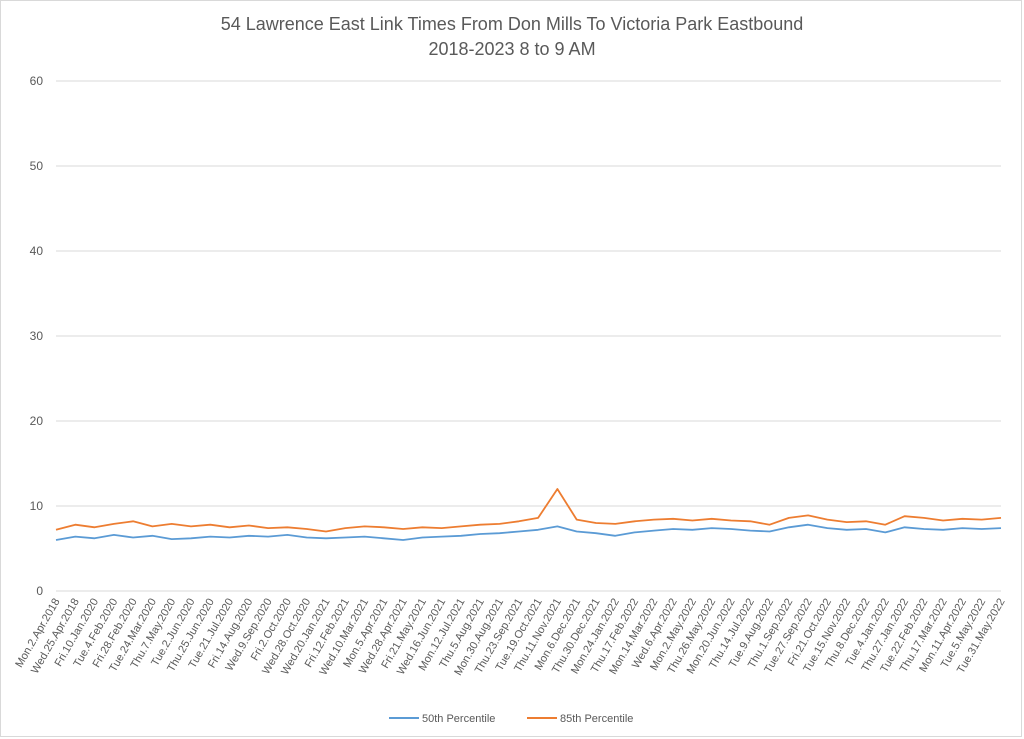 This screenshot has height=739, width=1024. I want to click on chart-subtitle: 2018-2023 8 to 9 AM, so click(511, 49).